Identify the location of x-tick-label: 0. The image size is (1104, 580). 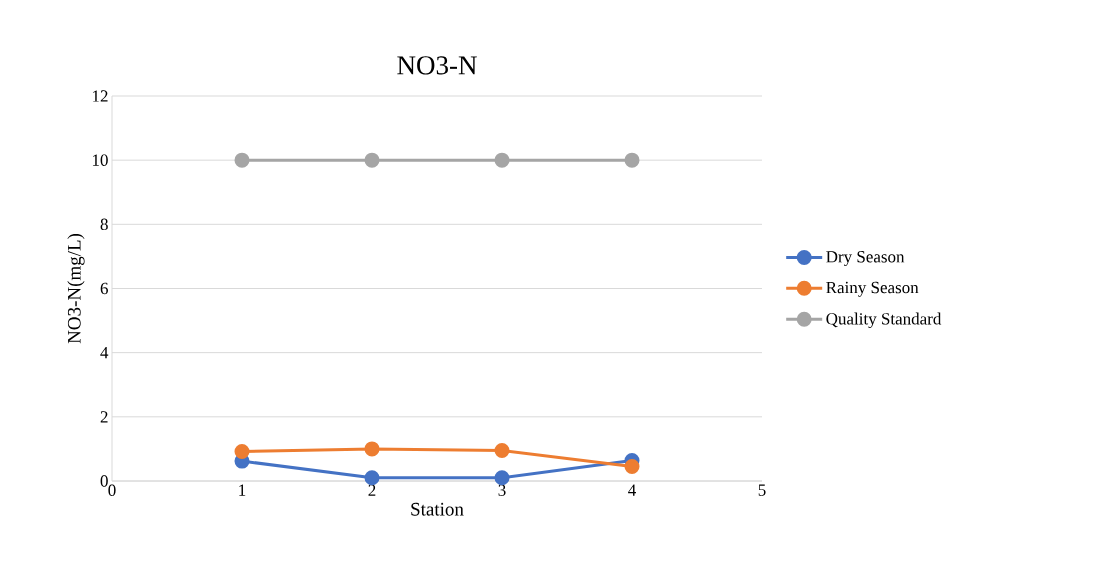
(112, 490).